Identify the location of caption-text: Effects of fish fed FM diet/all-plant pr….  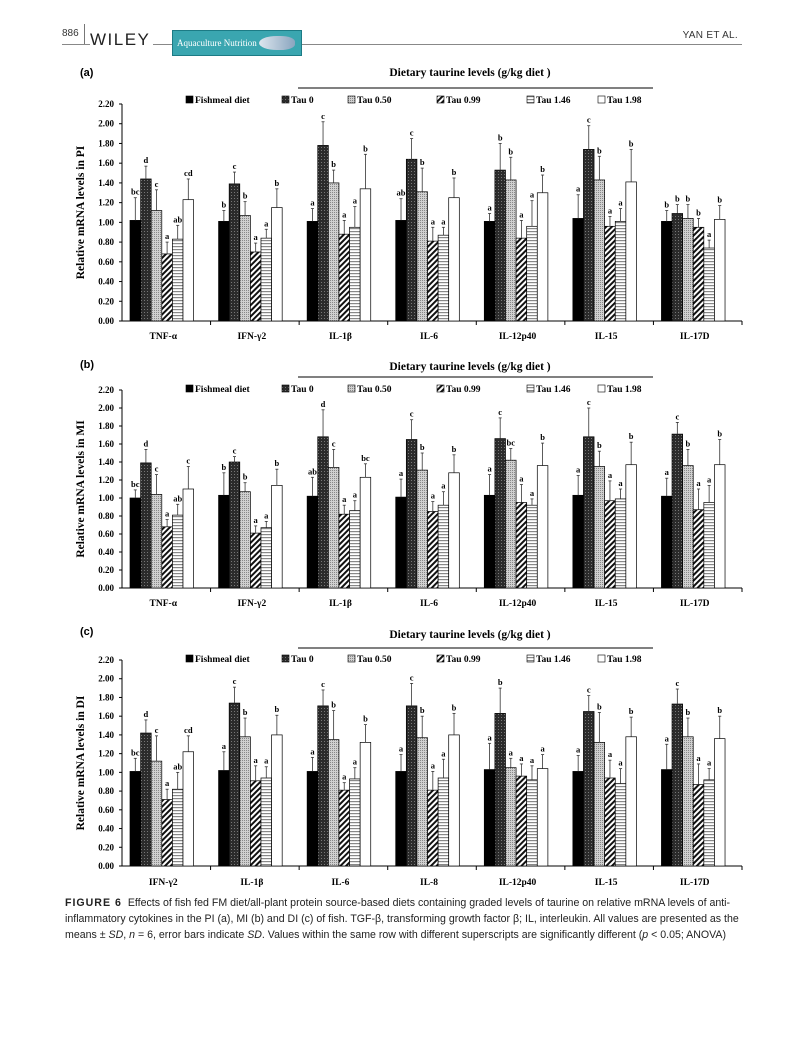
(402, 919).